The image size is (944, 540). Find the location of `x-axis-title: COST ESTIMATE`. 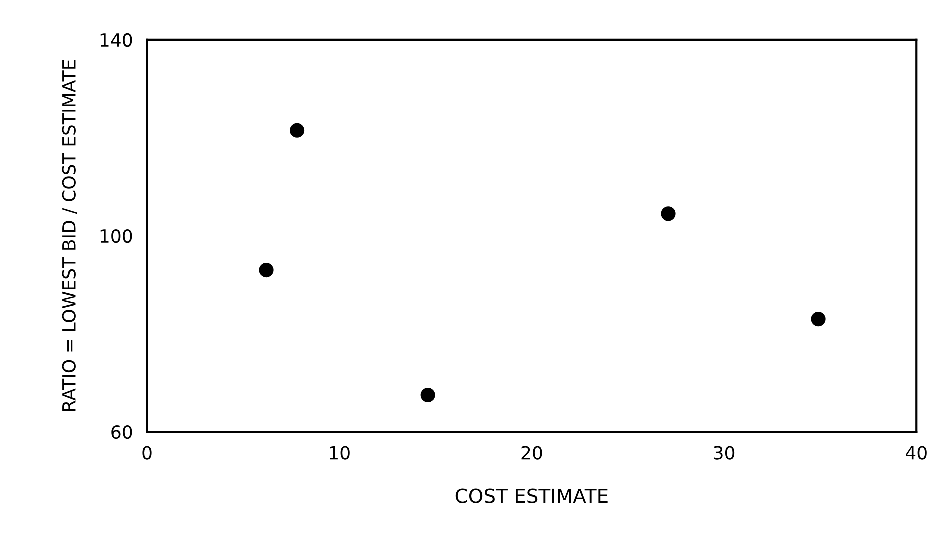

x-axis-title: COST ESTIMATE is located at coordinates (532, 496).